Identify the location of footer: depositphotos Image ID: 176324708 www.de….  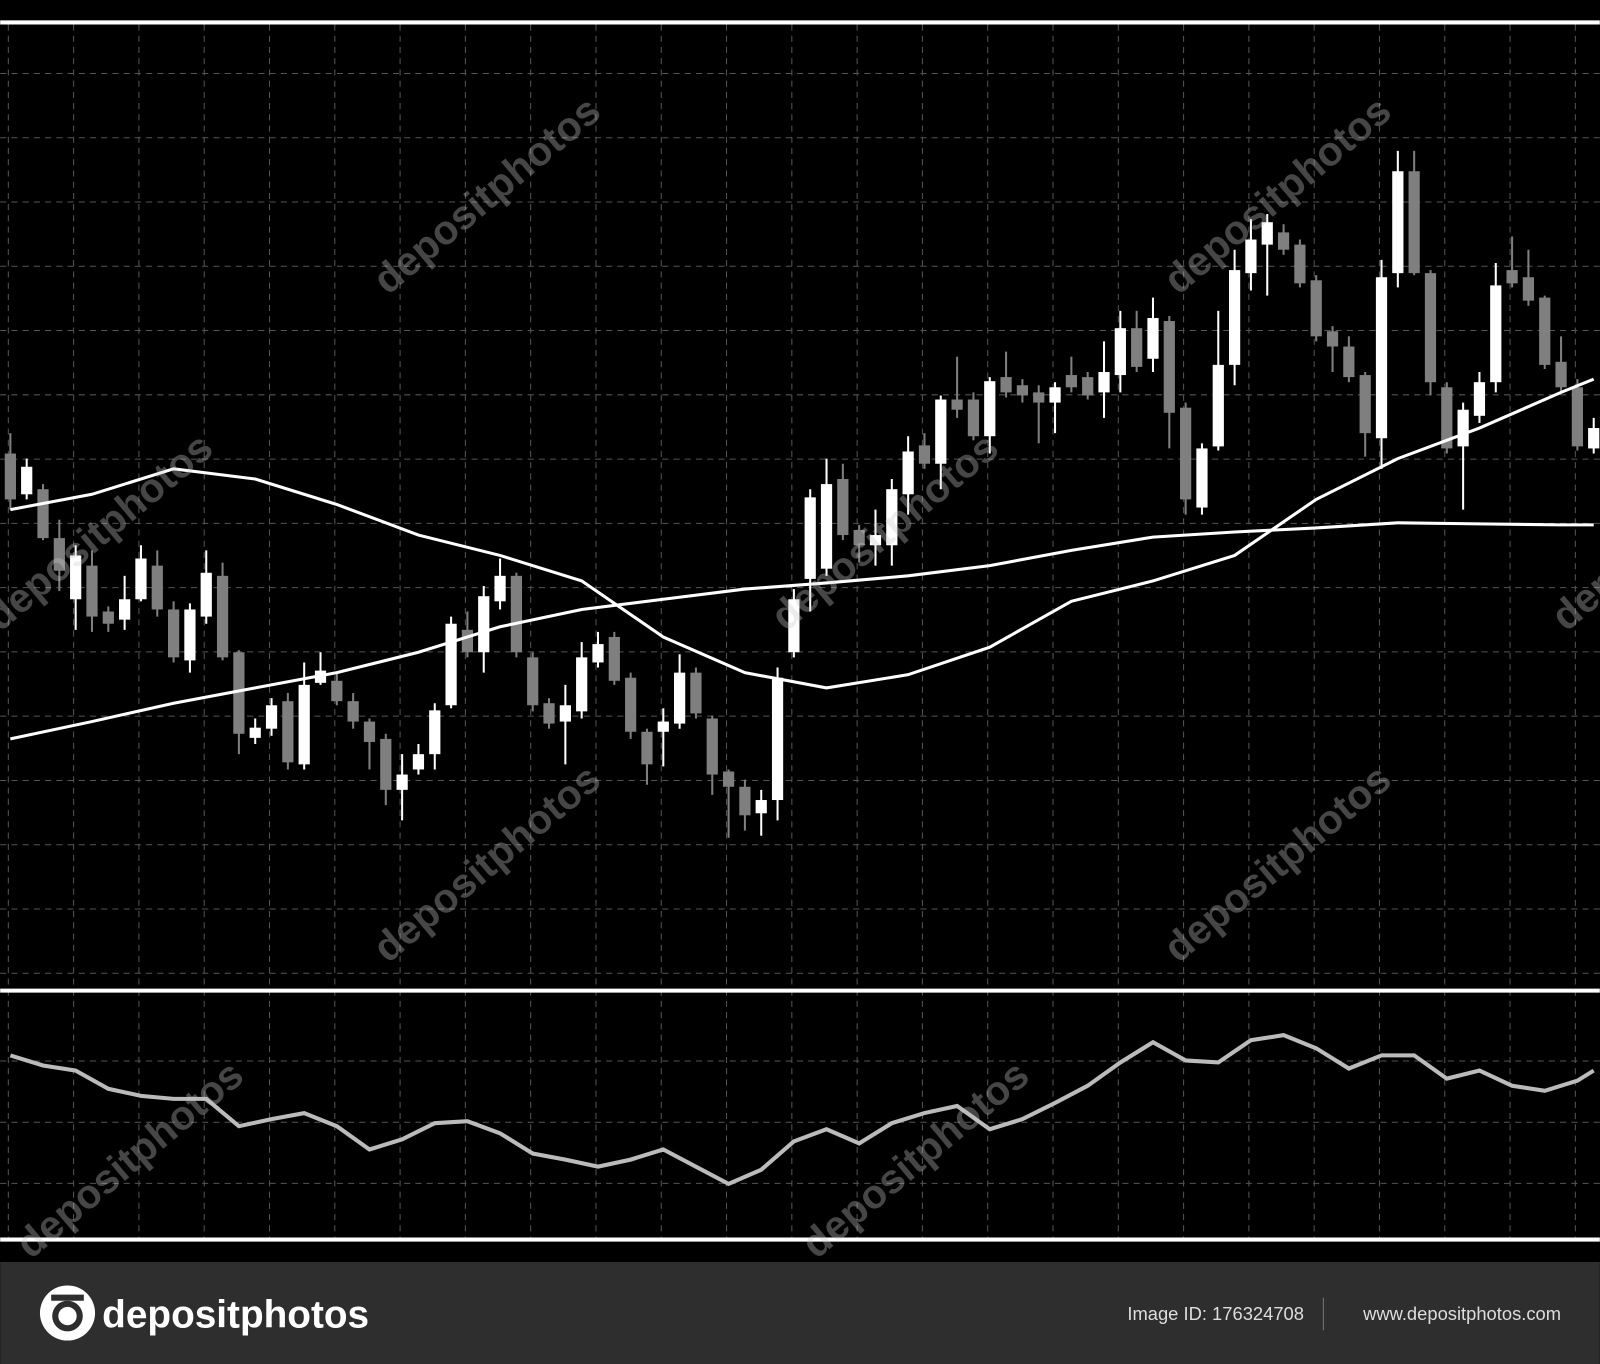
(800, 1312).